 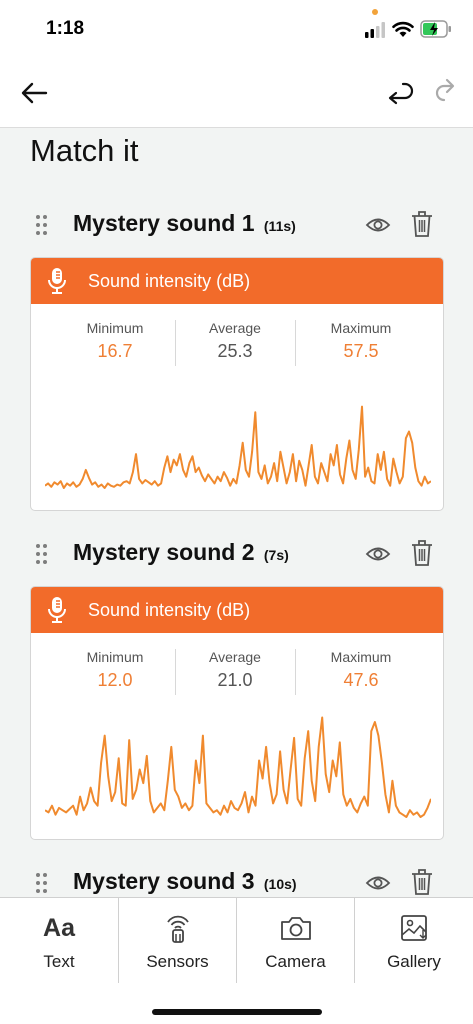 I want to click on back-button, so click(x=35, y=93).